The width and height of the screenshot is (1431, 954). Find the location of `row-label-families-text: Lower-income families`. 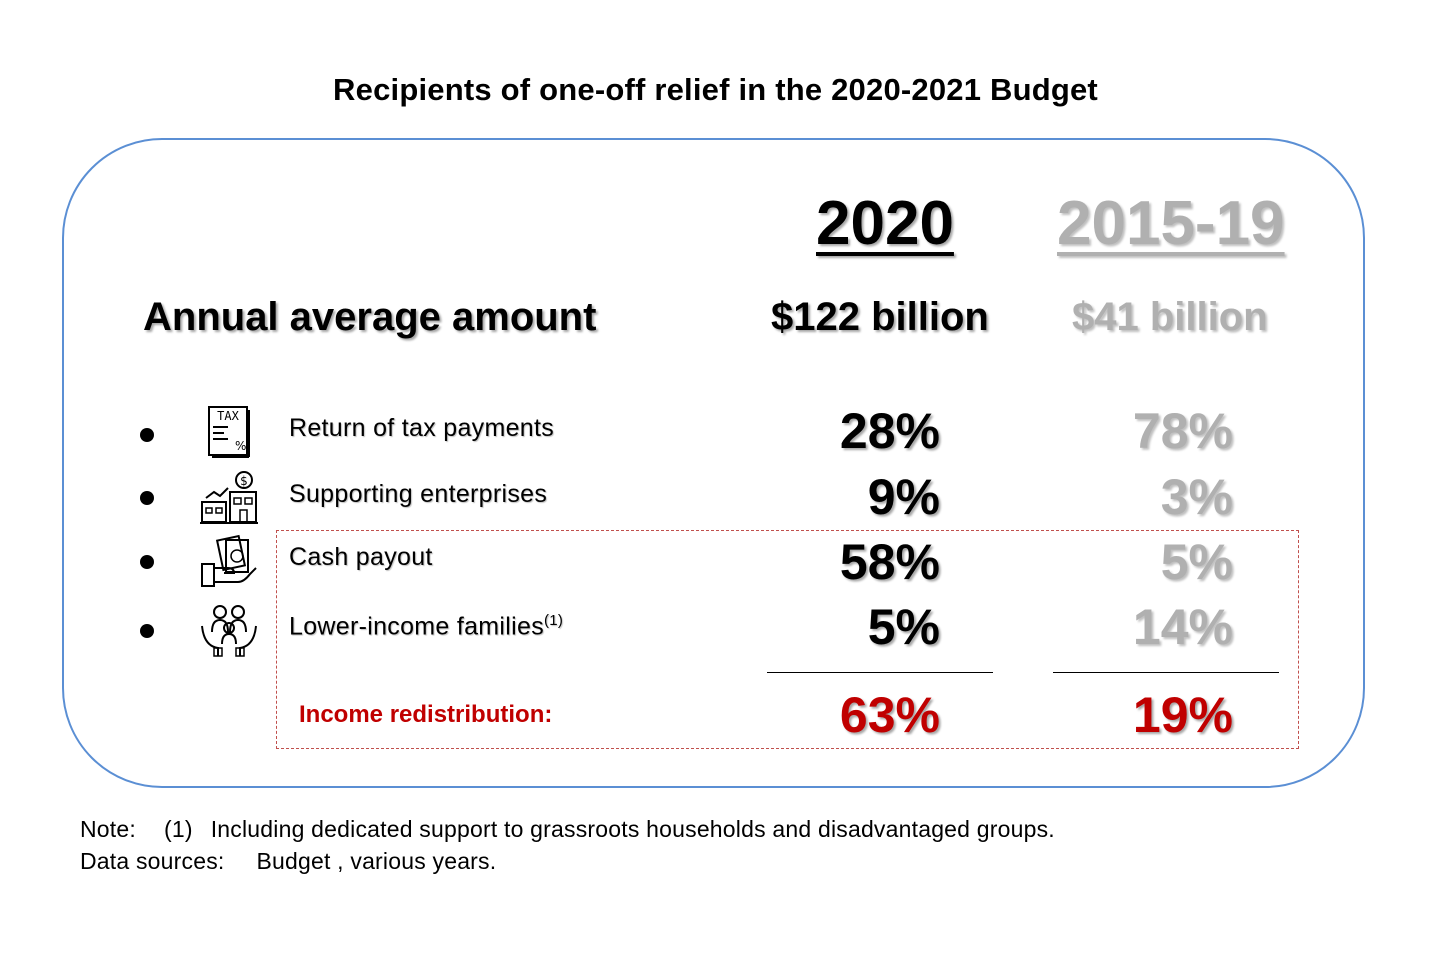

row-label-families-text: Lower-income families is located at coordinates (416, 626).